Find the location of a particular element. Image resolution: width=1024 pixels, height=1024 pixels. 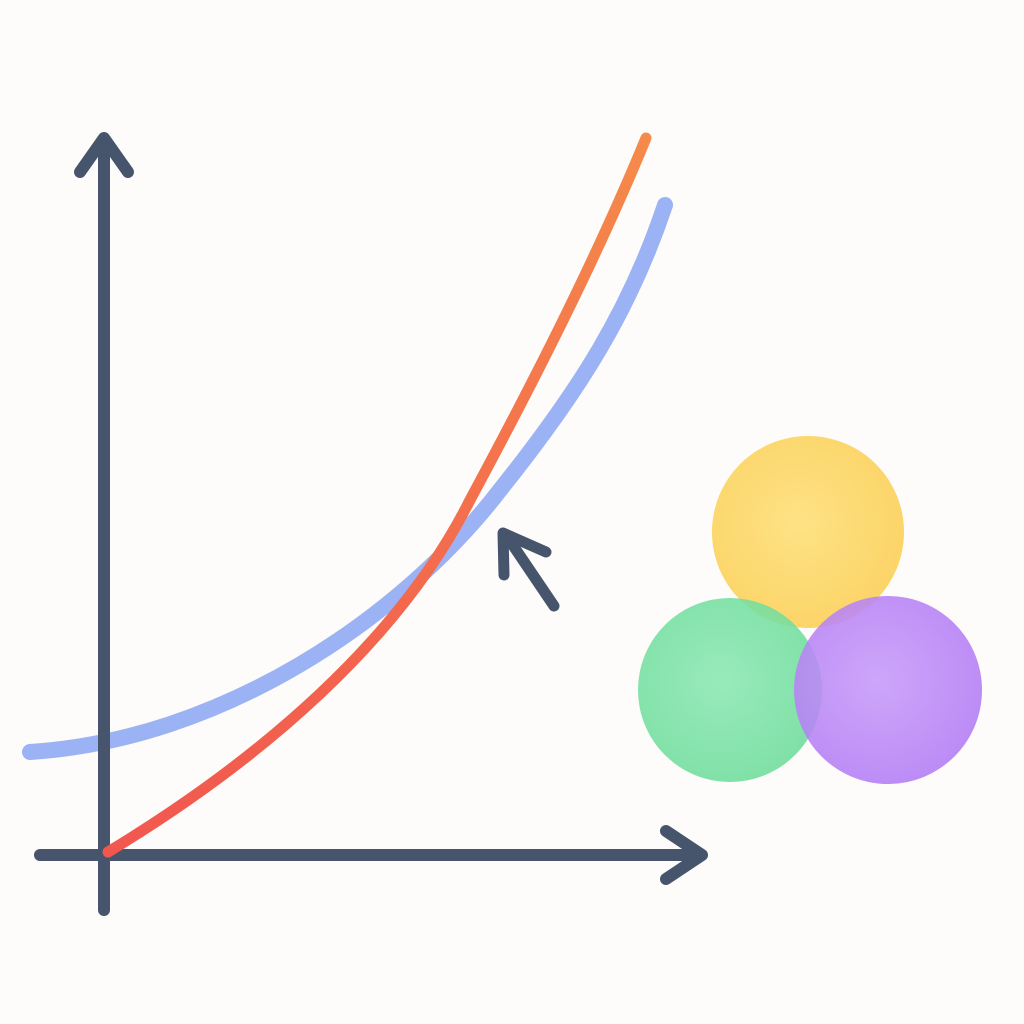

yellow-circle is located at coordinates (808, 532).